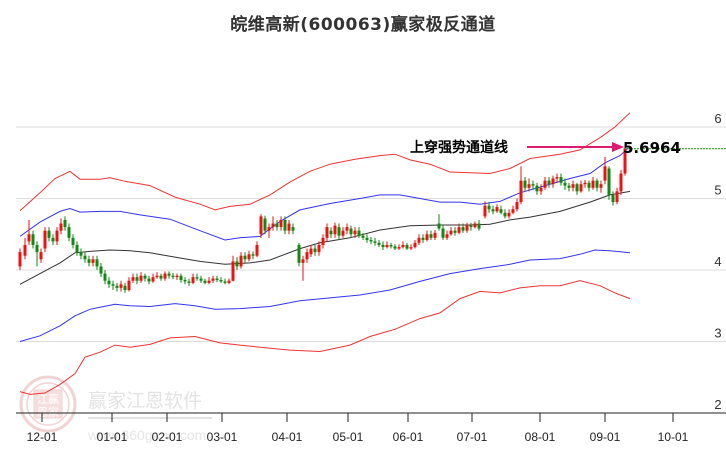  Describe the element at coordinates (48, 404) in the screenshot. I see `watermark-seal-icon: 江赢 恩家` at that location.